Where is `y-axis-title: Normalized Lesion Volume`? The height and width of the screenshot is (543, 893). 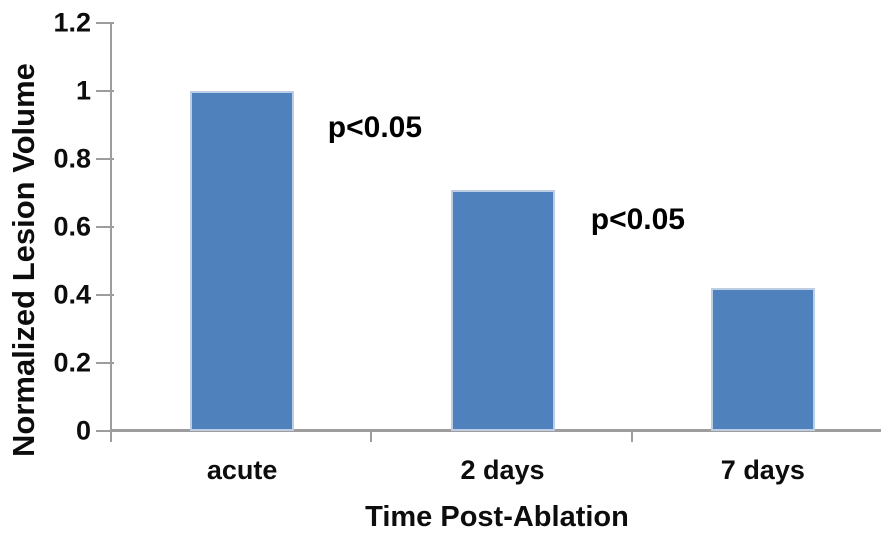
y-axis-title: Normalized Lesion Volume is located at coordinates (23, 260).